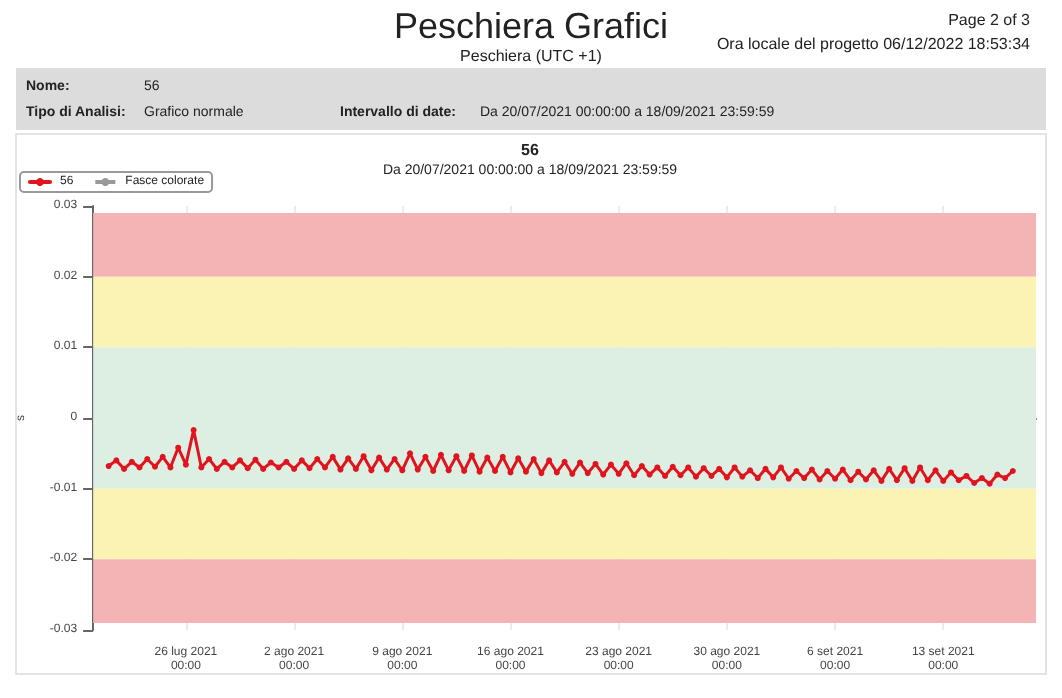  Describe the element at coordinates (990, 20) in the screenshot. I see `text: Page 2 of 3` at that location.